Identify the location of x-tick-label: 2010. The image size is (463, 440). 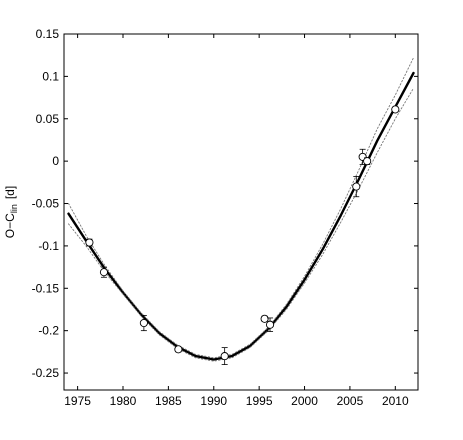
(395, 401).